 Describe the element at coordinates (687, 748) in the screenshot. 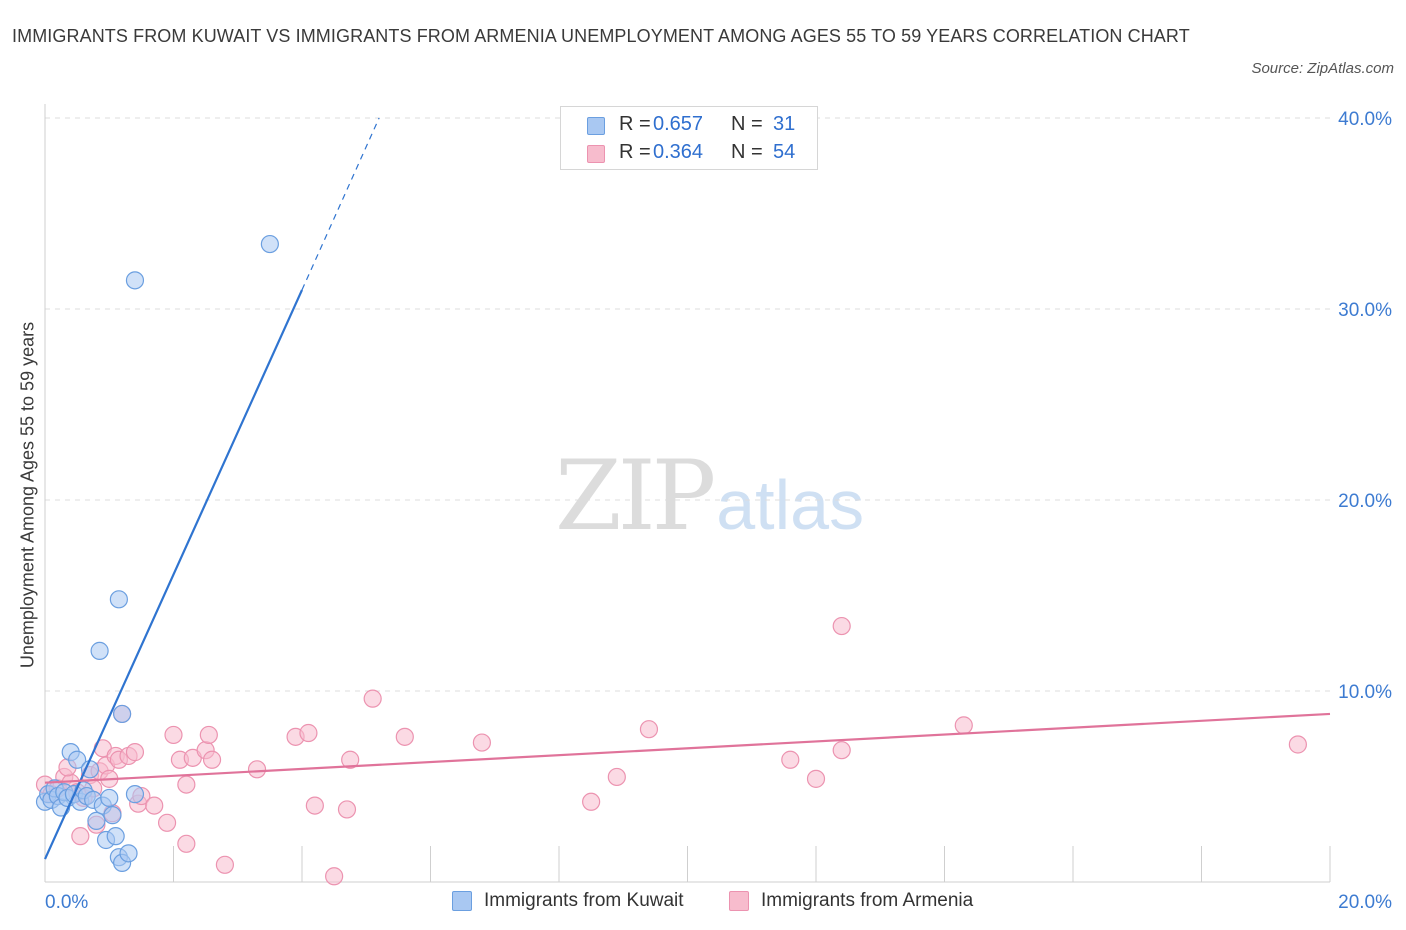

I see `armenia-trend-line` at that location.